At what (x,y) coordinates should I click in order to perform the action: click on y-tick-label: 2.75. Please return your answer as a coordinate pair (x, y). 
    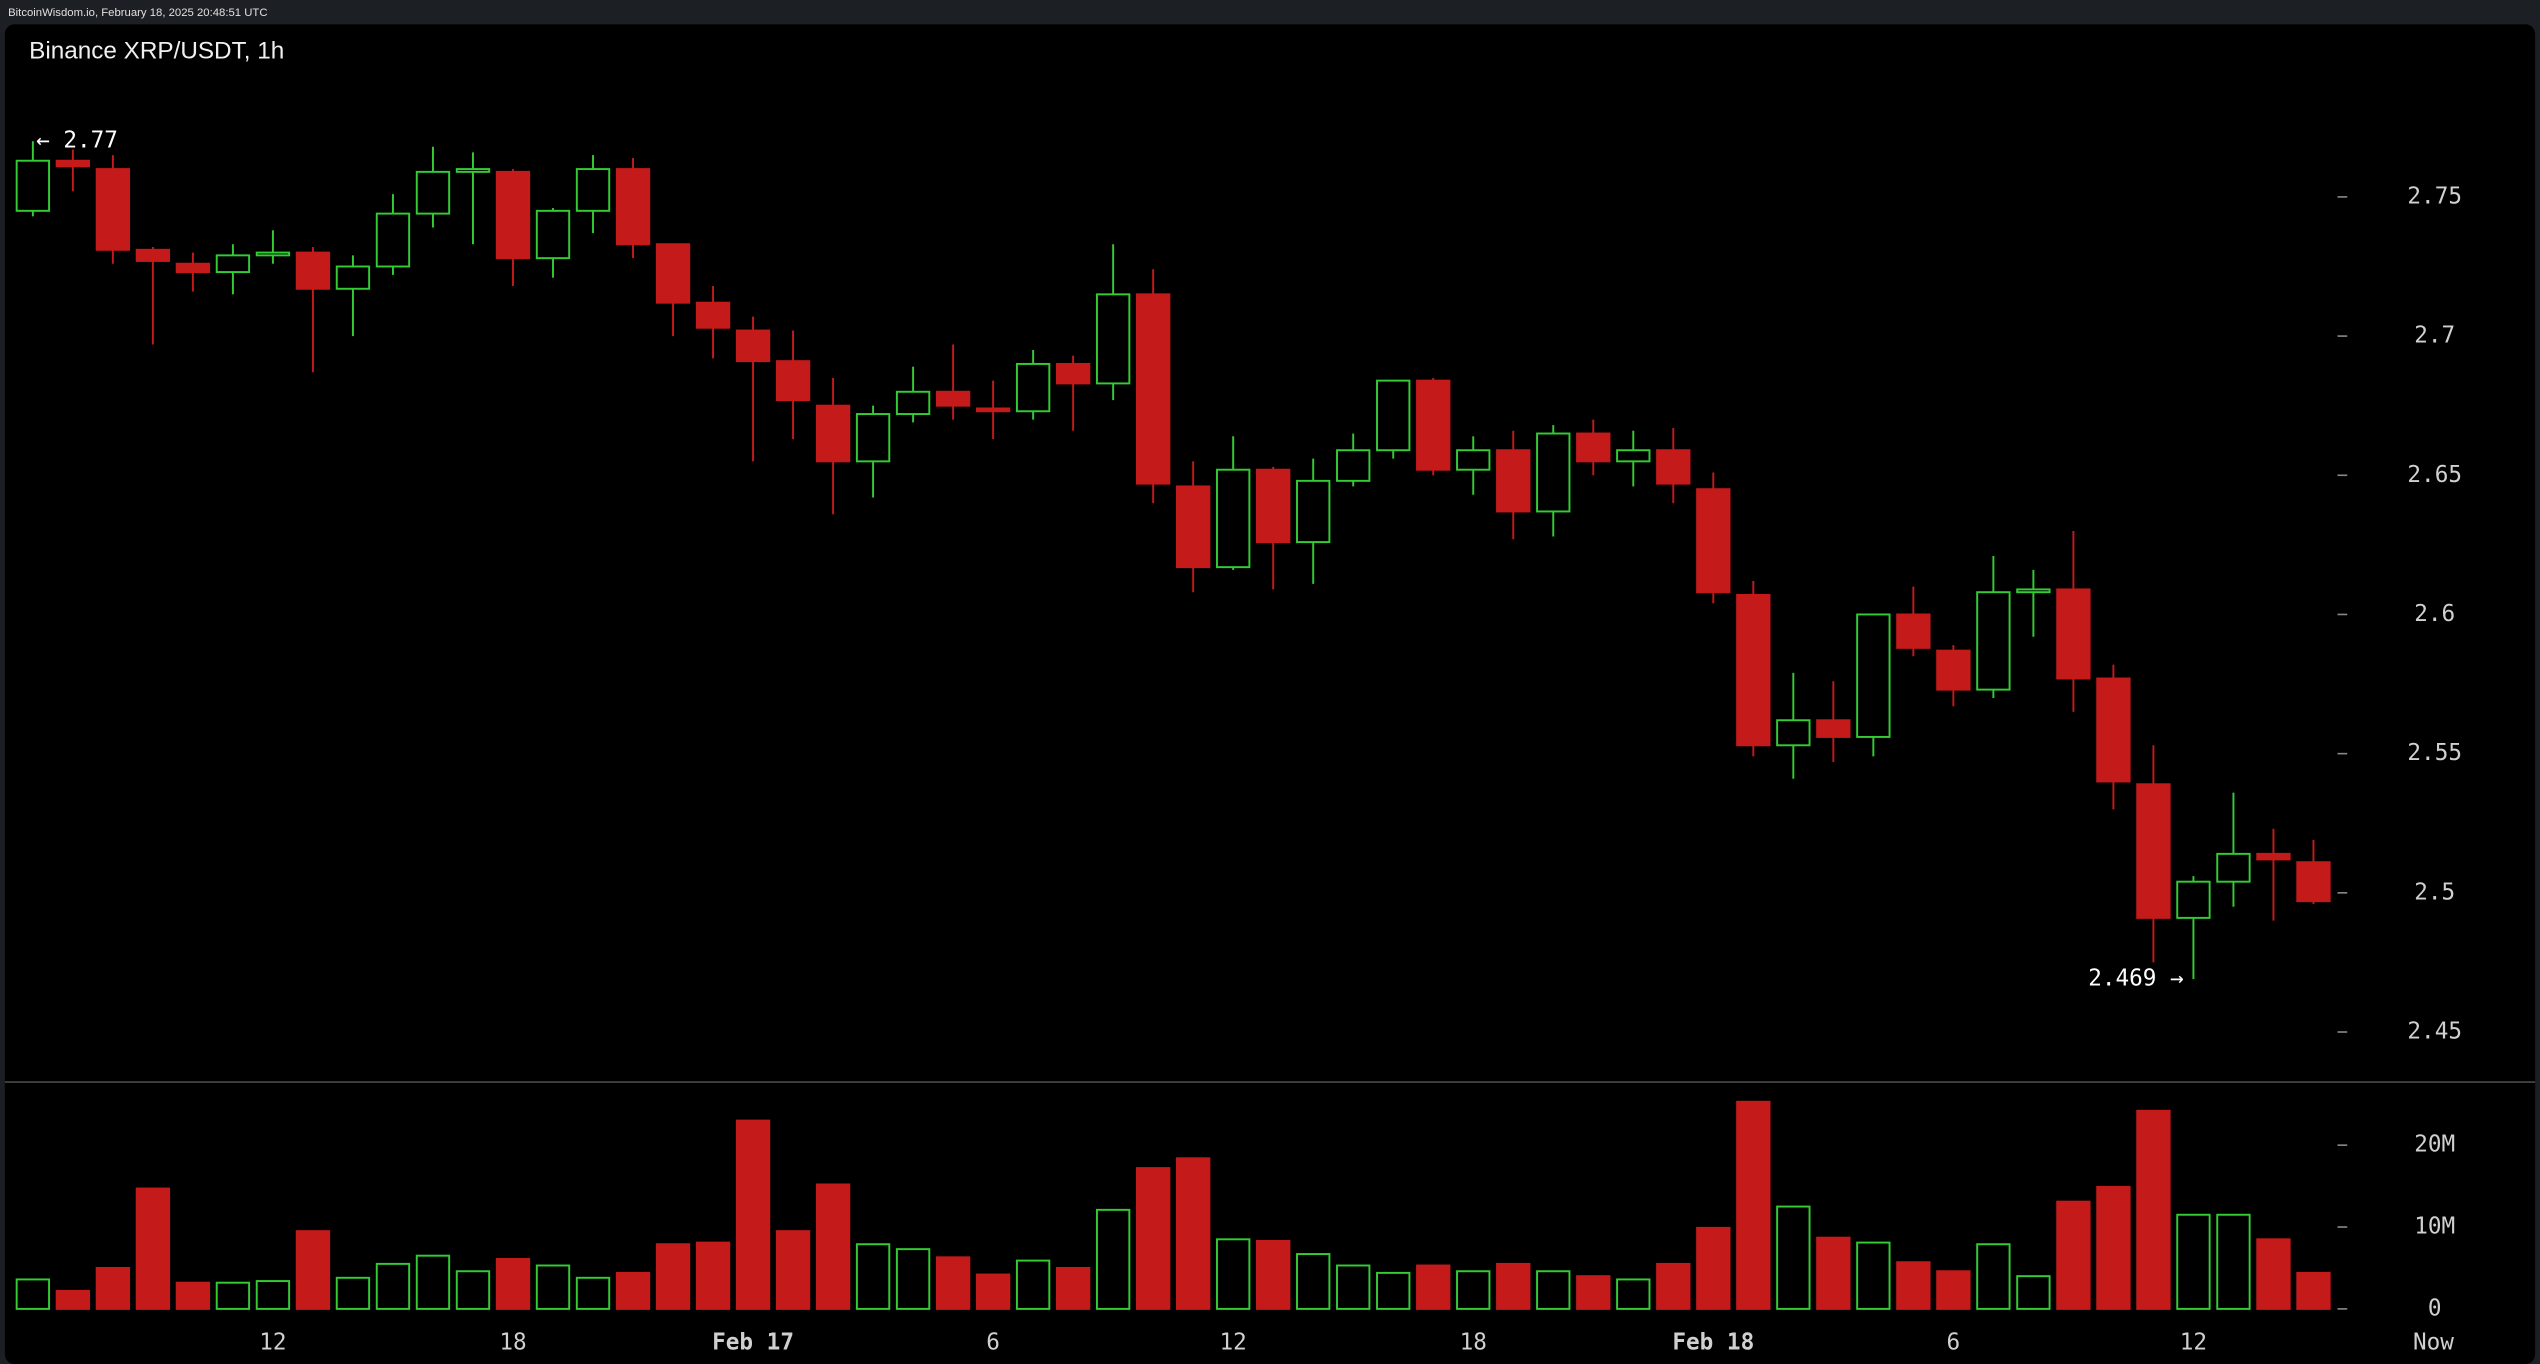
    Looking at the image, I should click on (2434, 196).